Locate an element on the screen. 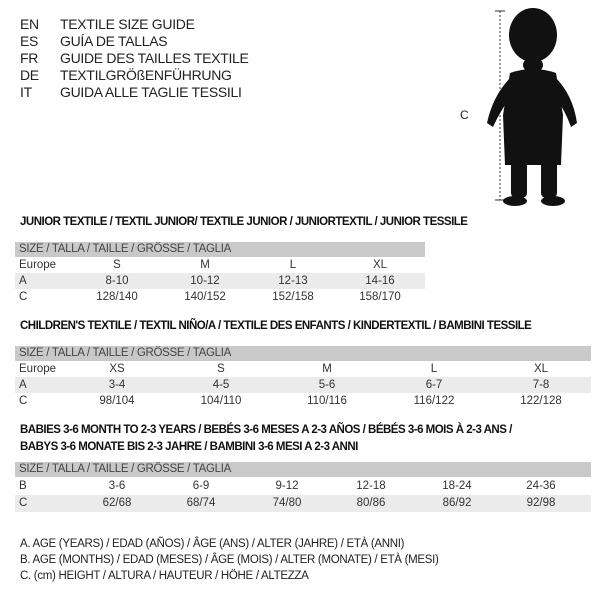  cell: 104/110 is located at coordinates (221, 401).